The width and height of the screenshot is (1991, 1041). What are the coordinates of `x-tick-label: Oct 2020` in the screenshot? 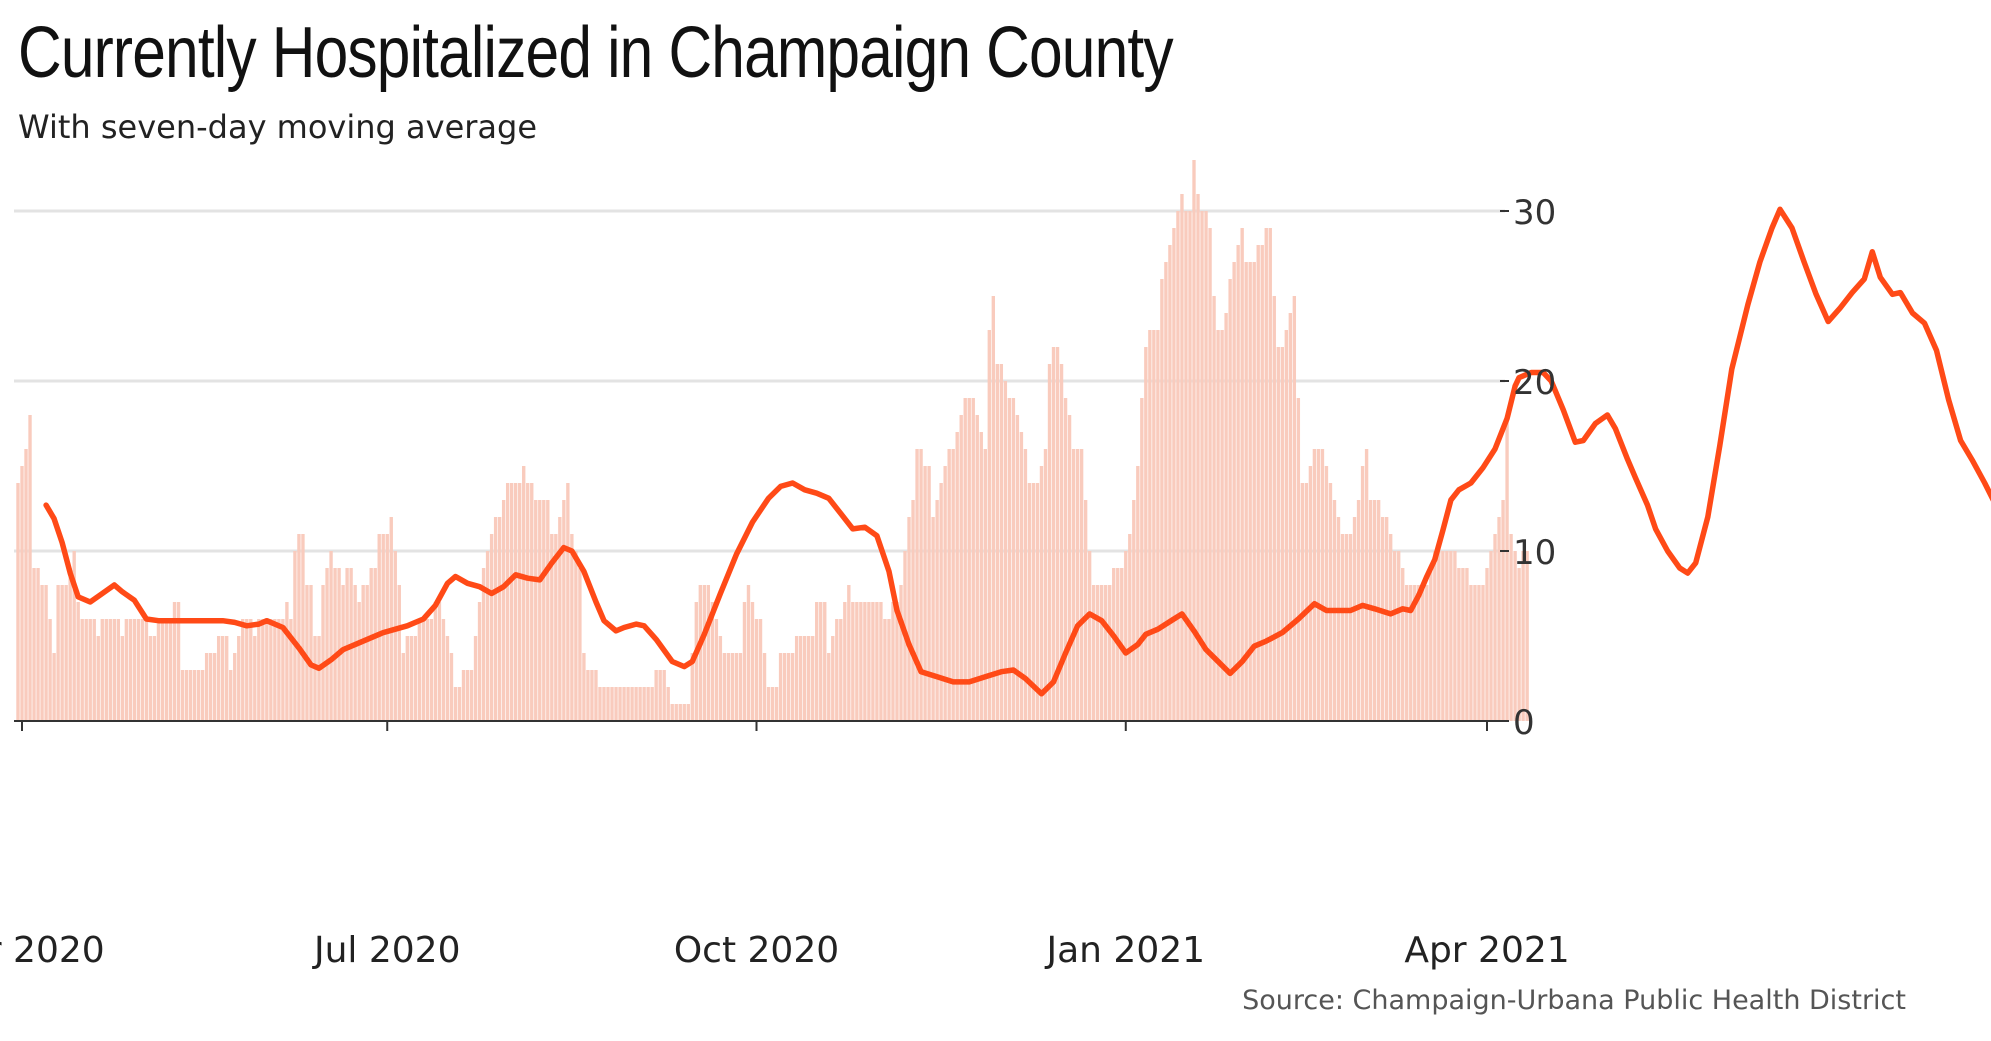 It's located at (756, 950).